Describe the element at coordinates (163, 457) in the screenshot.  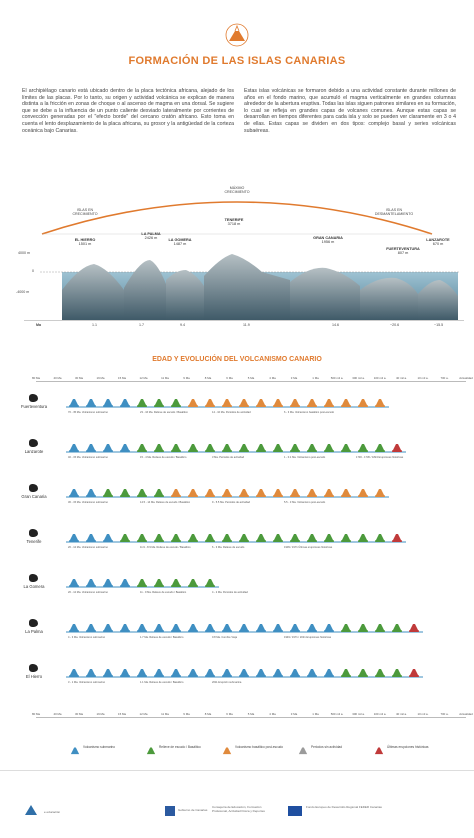
I see `row-note-1-1: 15 - 4 Ma. Relieve de escudo / Basáltico` at that location.